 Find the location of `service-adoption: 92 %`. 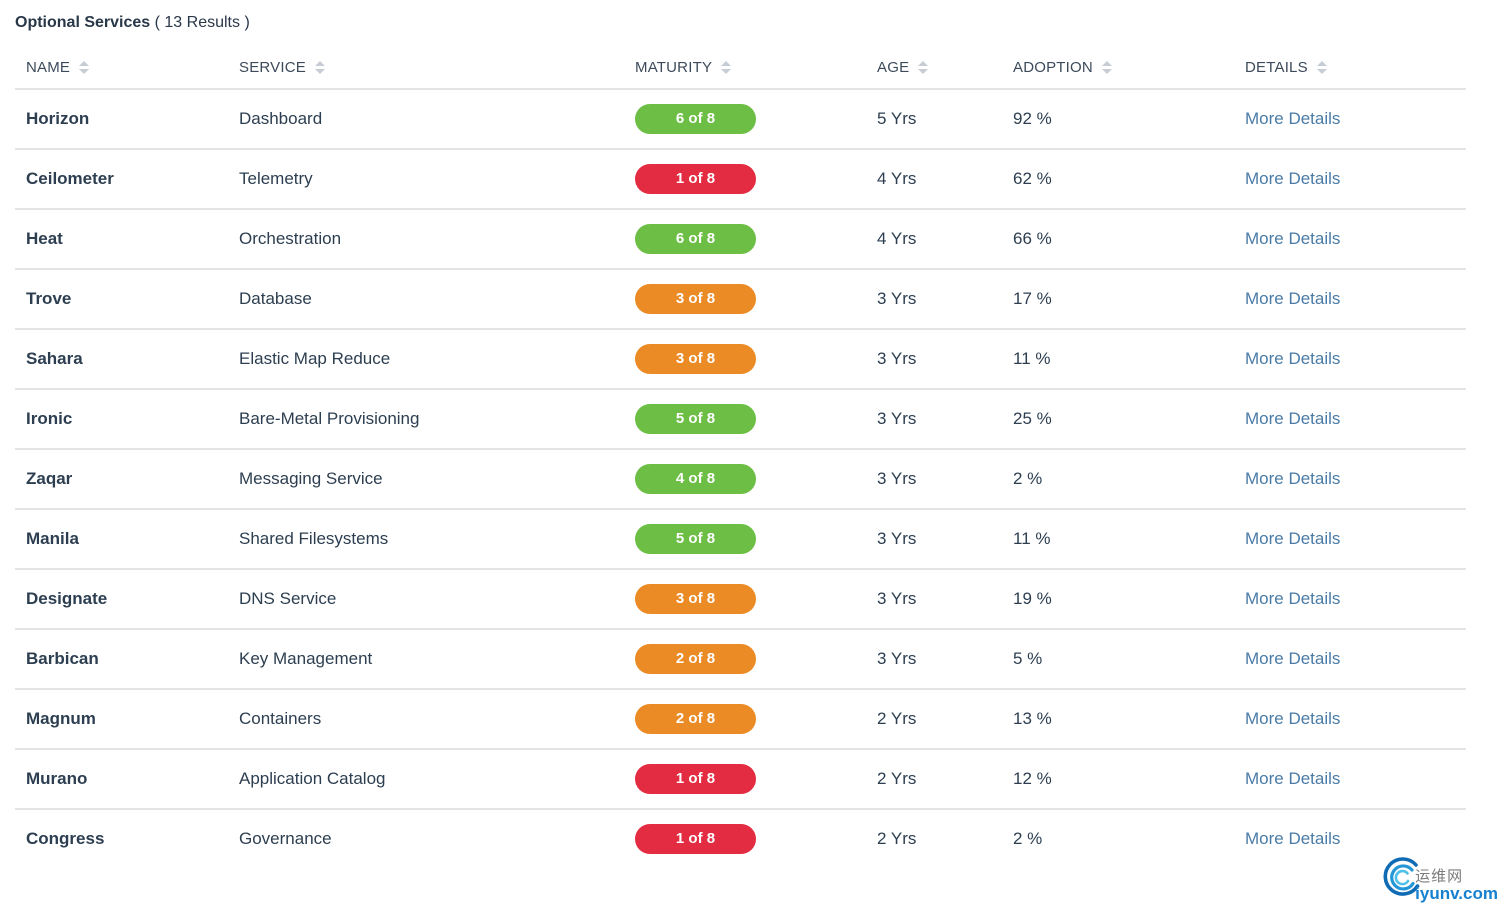

service-adoption: 92 % is located at coordinates (1032, 118).